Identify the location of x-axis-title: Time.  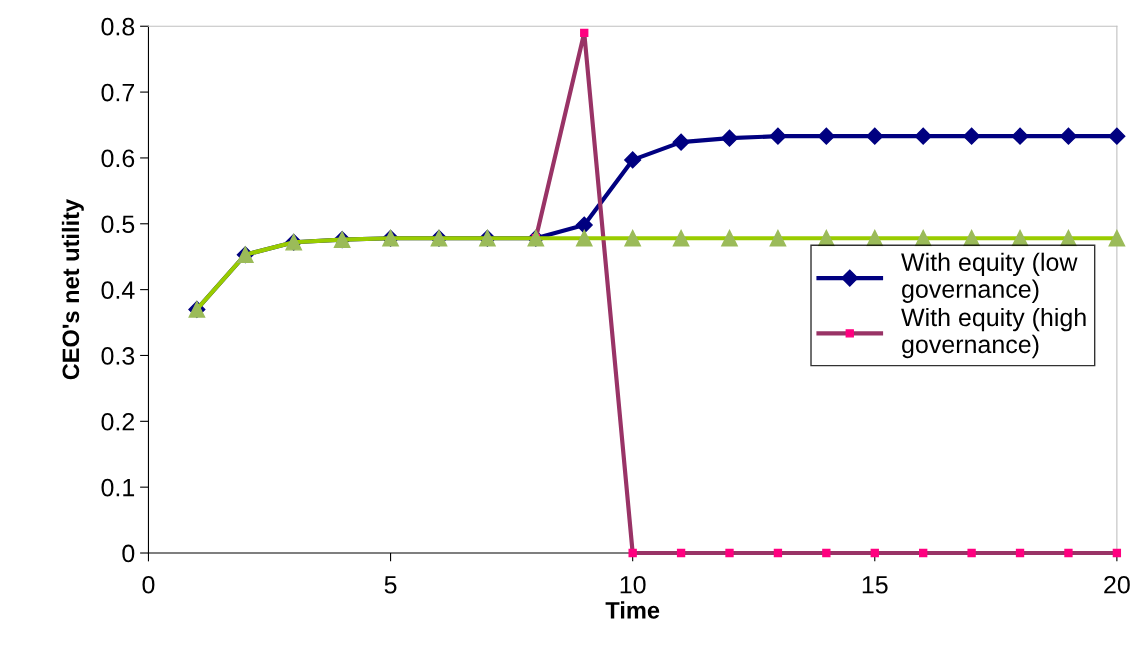
(632, 610).